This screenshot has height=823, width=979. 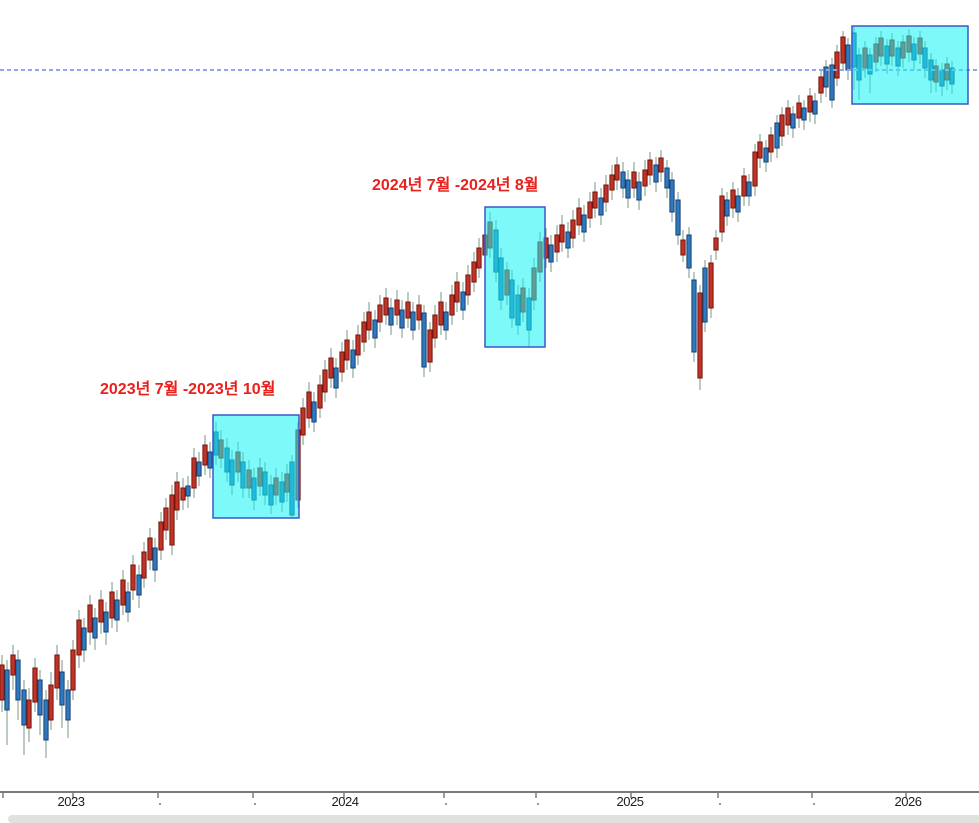 What do you see at coordinates (71, 801) in the screenshot?
I see `x-axis-label-2023: 2023` at bounding box center [71, 801].